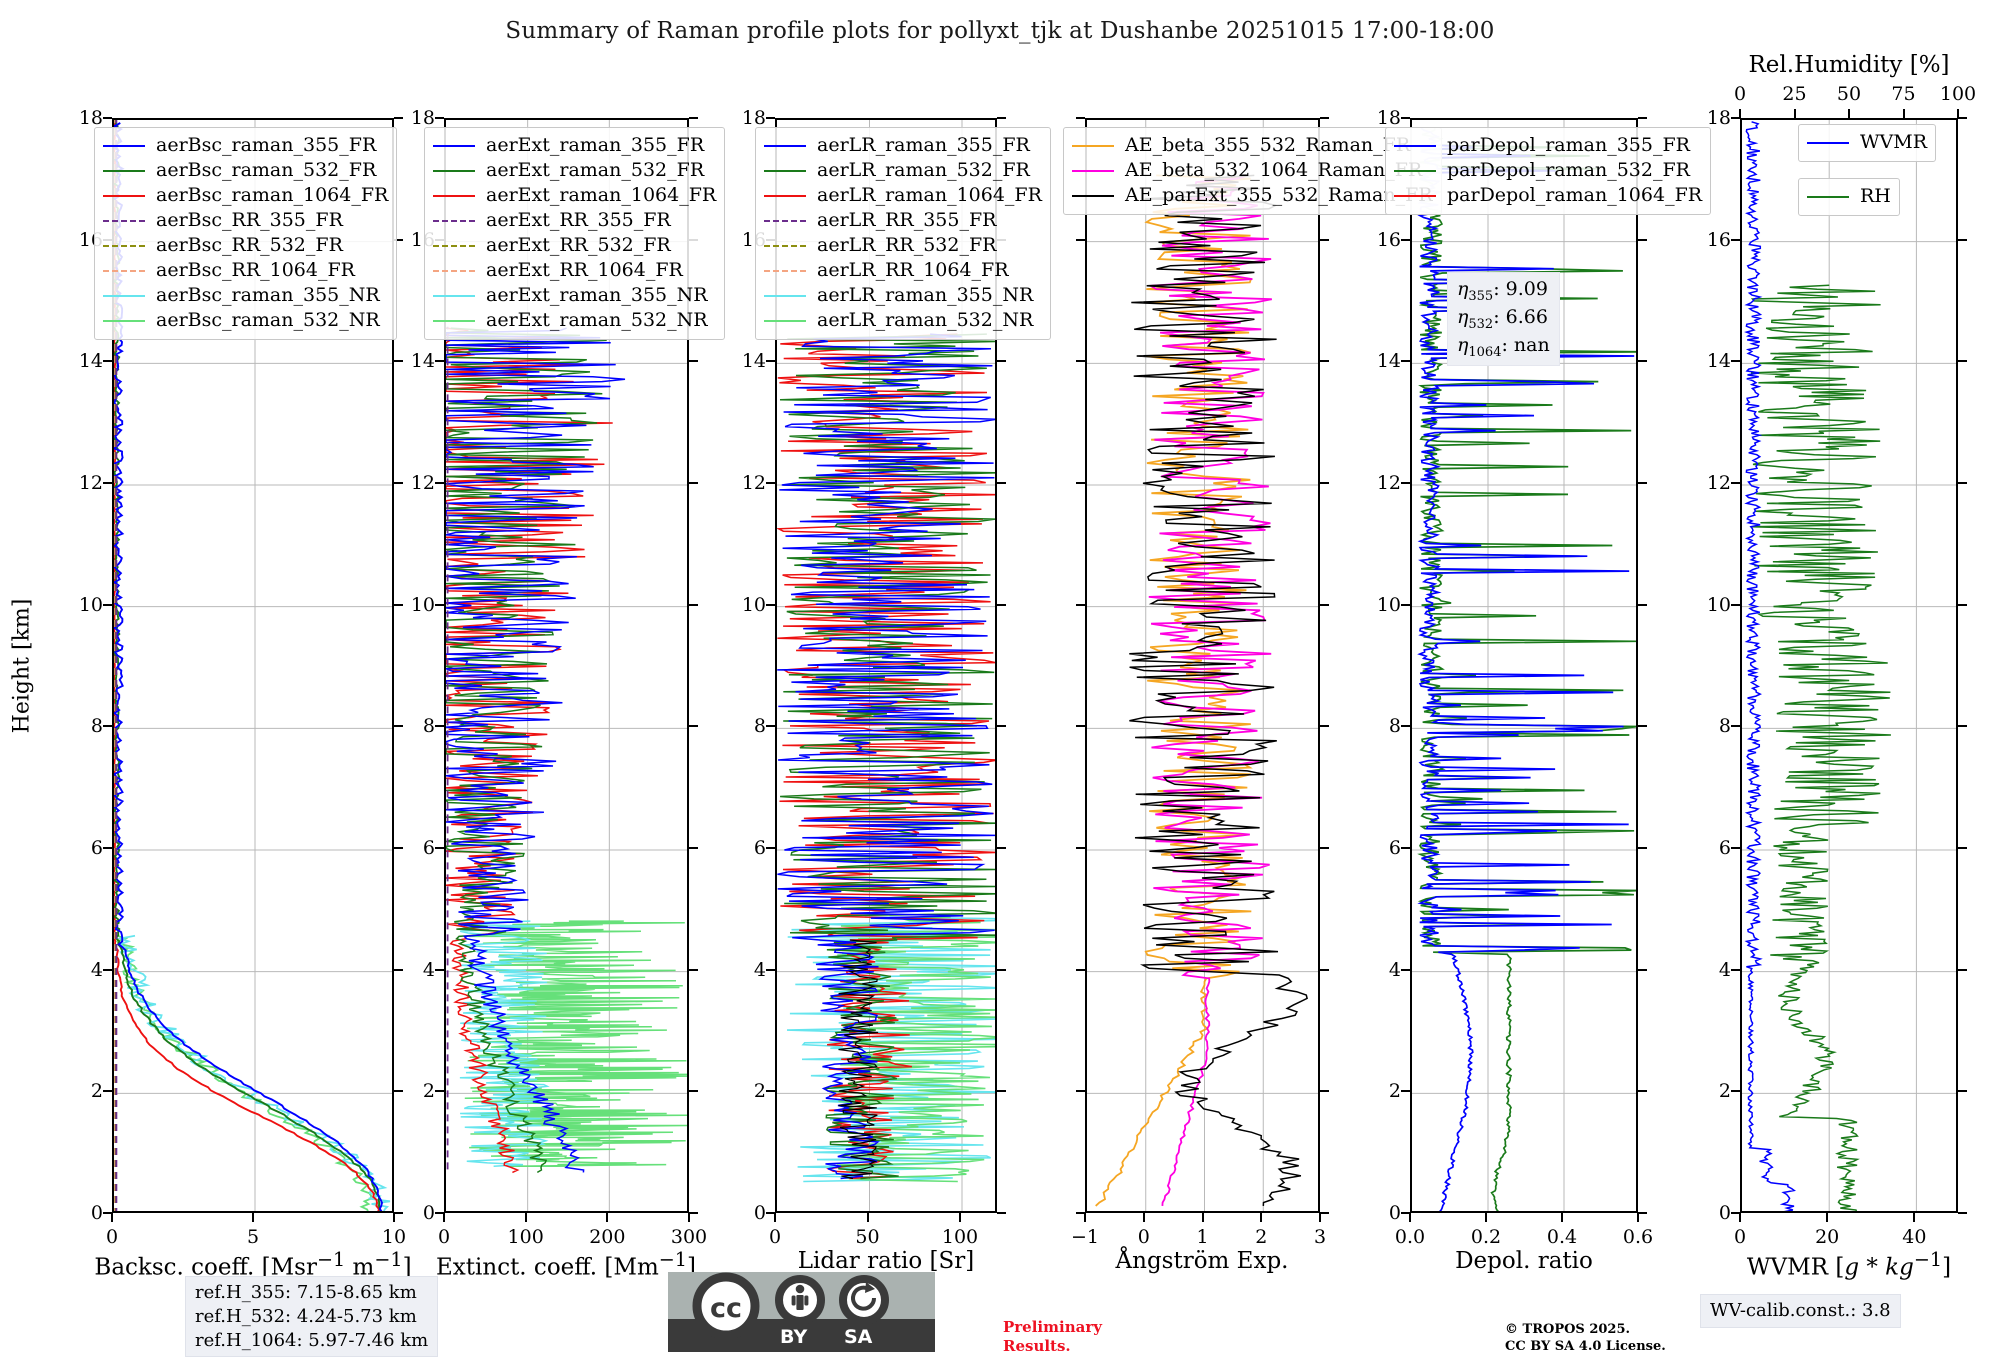 Image resolution: width=2000 pixels, height=1360 pixels. I want to click on legend-entry: aerBsc_RR_532_FR, so click(245, 245).